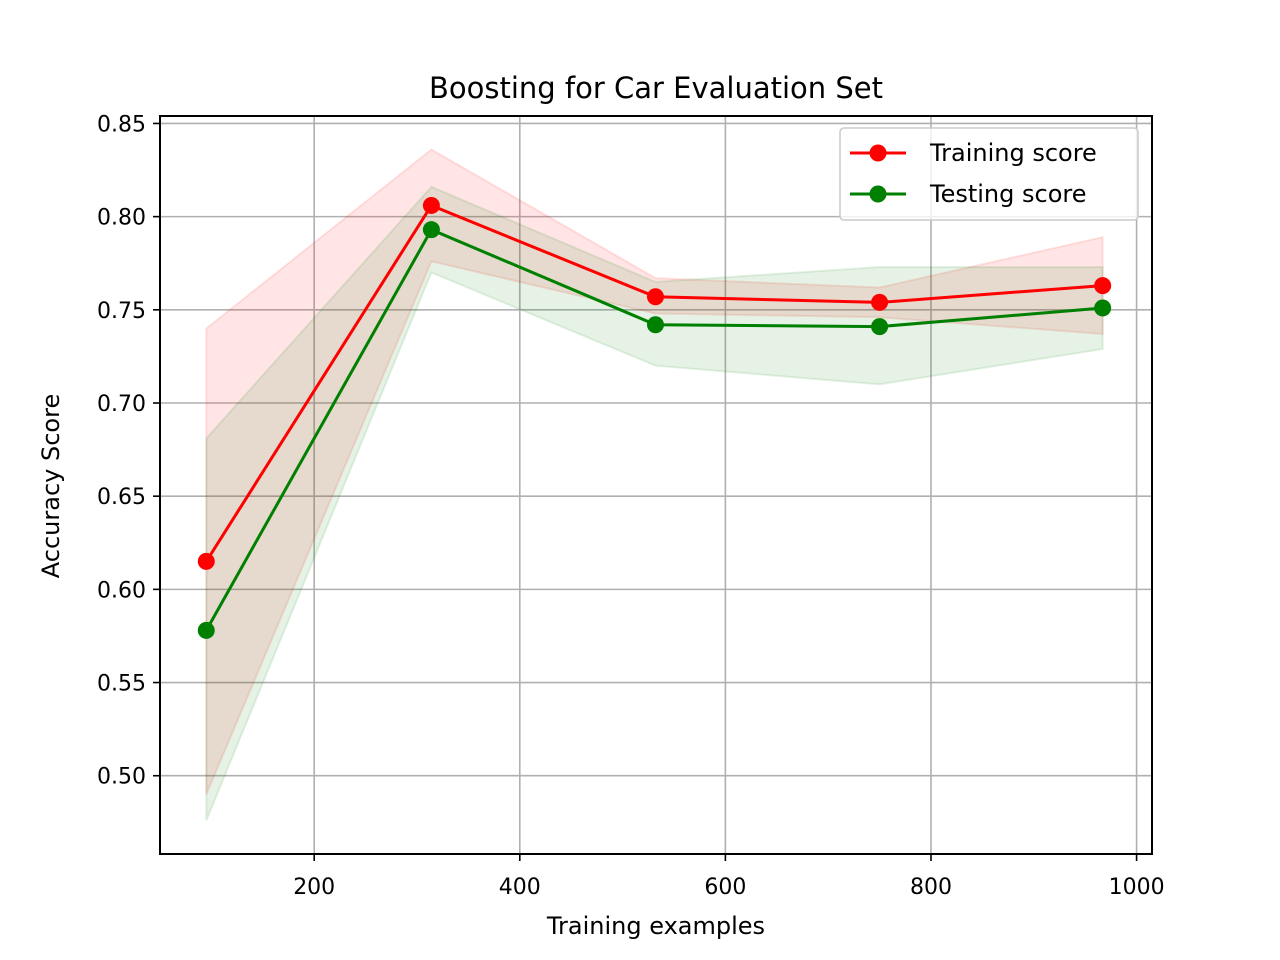 Image resolution: width=1280 pixels, height=960 pixels. I want to click on y-tick-label: 0.65, so click(121, 497).